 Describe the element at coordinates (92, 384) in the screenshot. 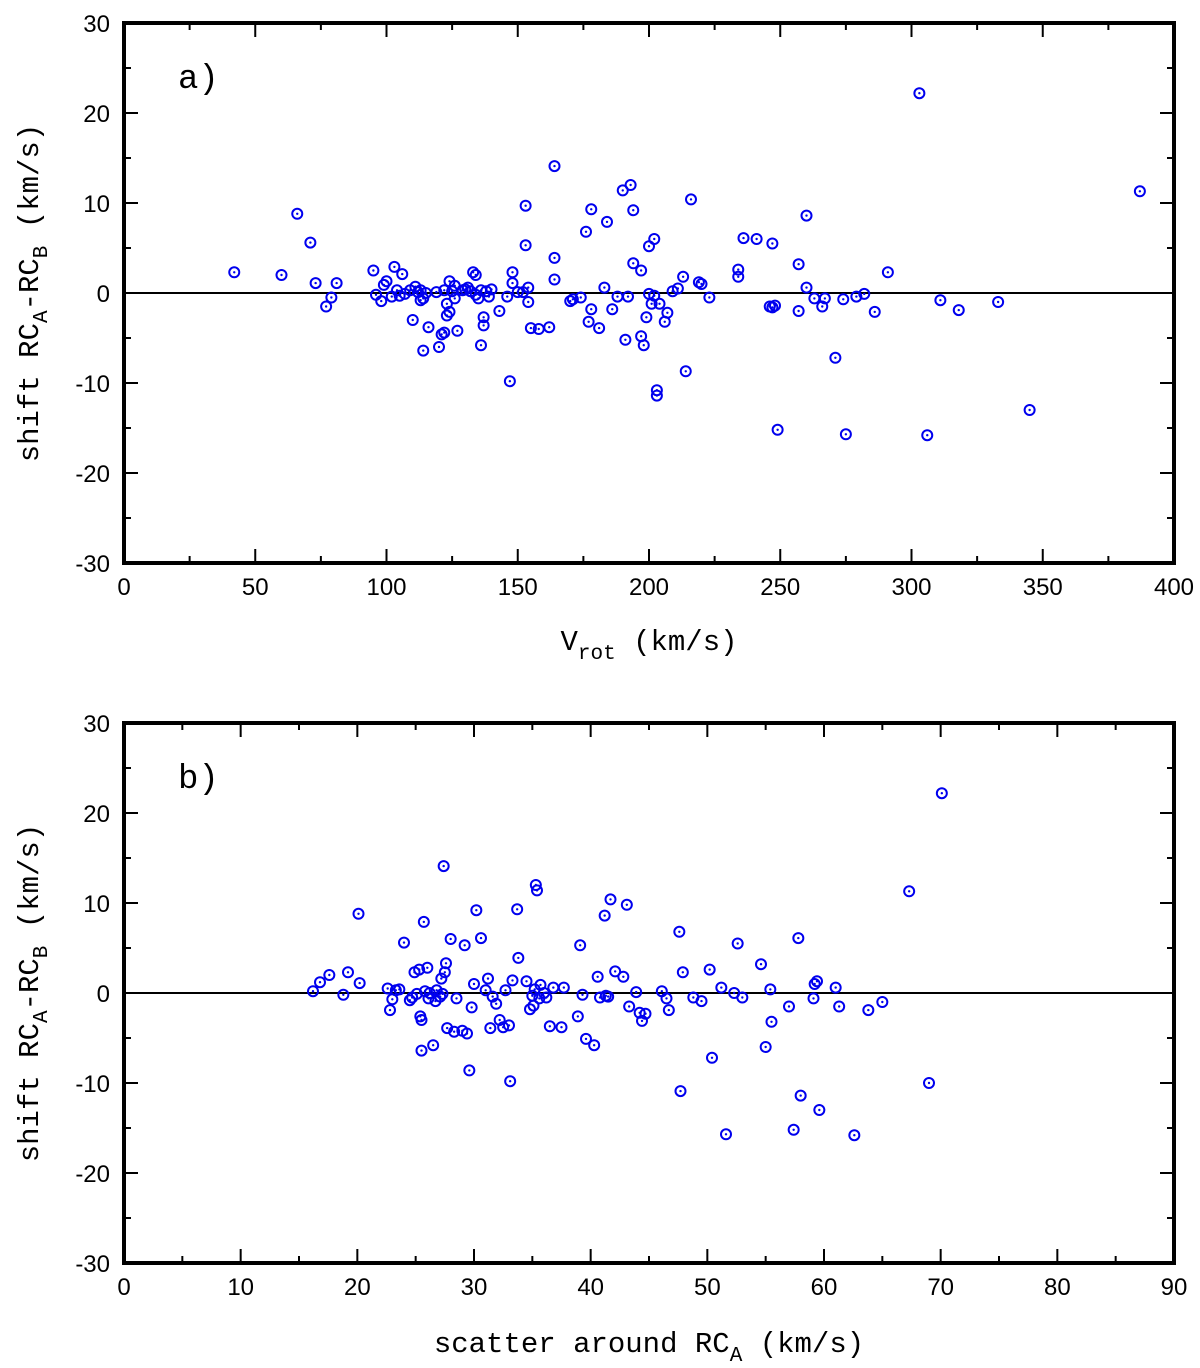

I see `y-tick-label: -10` at that location.